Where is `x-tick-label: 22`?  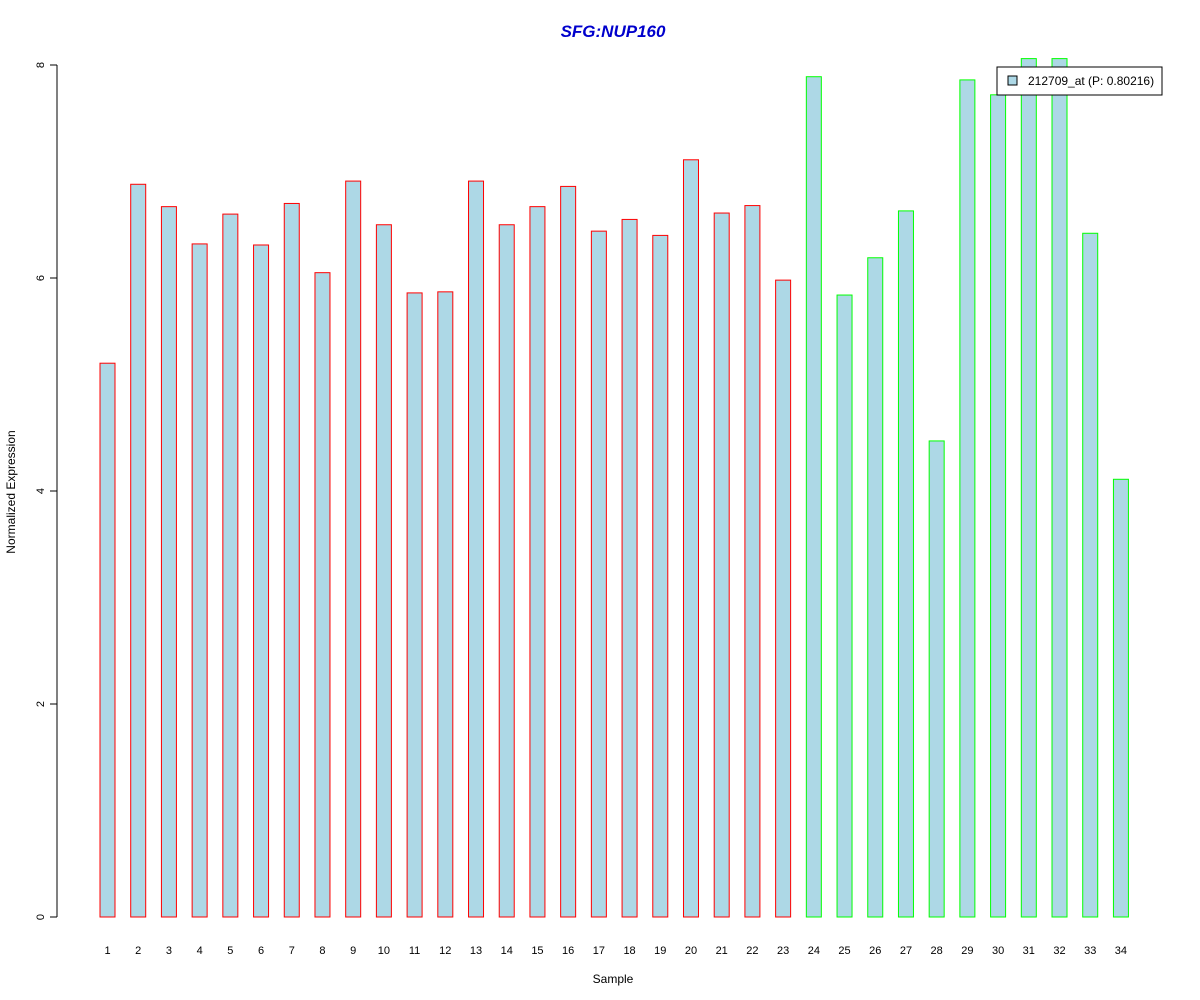 x-tick-label: 22 is located at coordinates (752, 951).